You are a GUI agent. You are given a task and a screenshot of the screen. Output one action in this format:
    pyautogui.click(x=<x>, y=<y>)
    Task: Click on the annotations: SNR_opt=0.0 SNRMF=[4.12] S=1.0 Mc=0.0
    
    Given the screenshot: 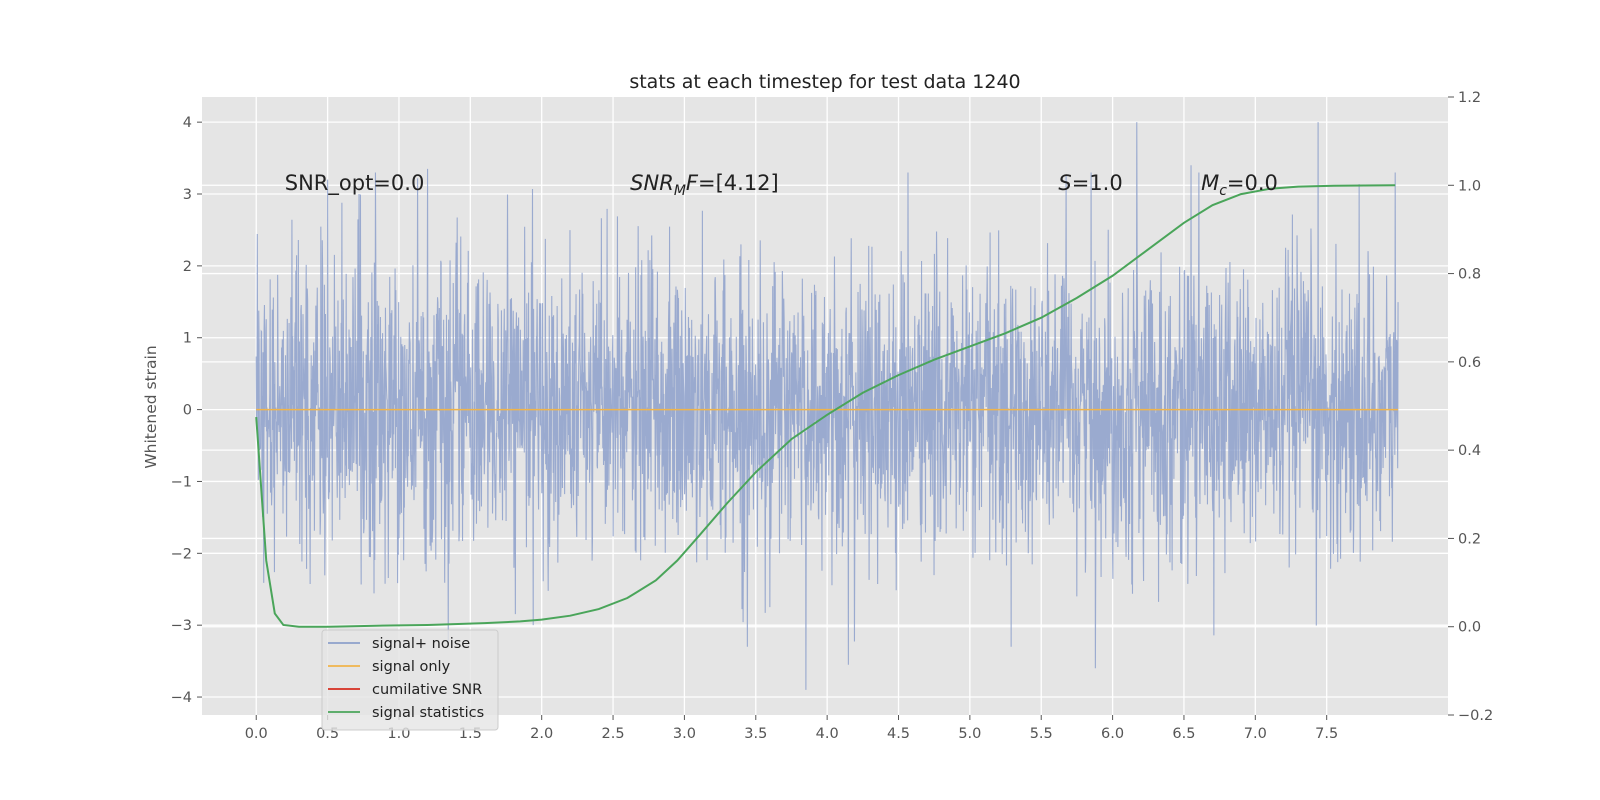 What is the action you would take?
    pyautogui.click(x=781, y=185)
    